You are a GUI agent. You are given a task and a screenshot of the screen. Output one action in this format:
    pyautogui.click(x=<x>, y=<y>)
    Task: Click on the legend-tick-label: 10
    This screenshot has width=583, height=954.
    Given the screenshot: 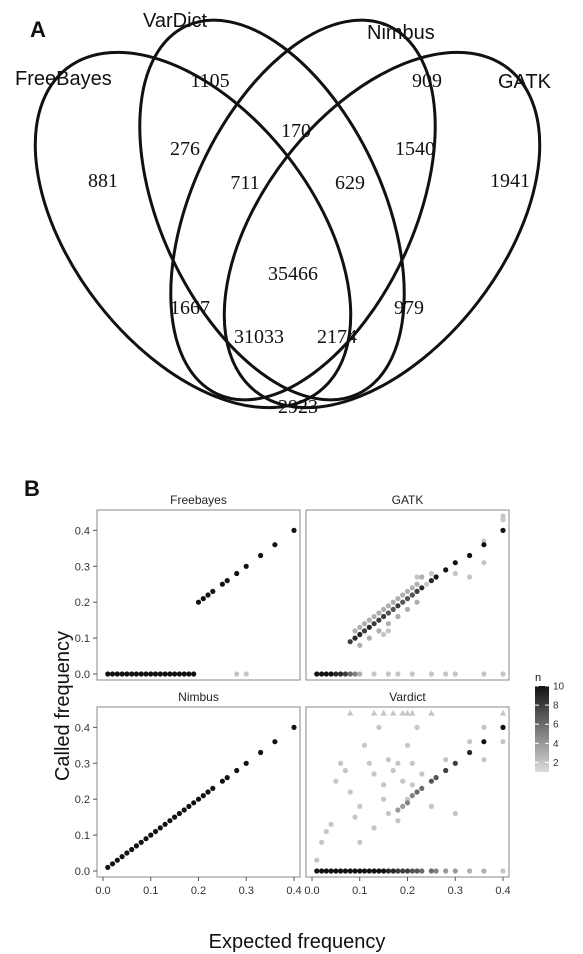 What is the action you would take?
    pyautogui.click(x=559, y=687)
    